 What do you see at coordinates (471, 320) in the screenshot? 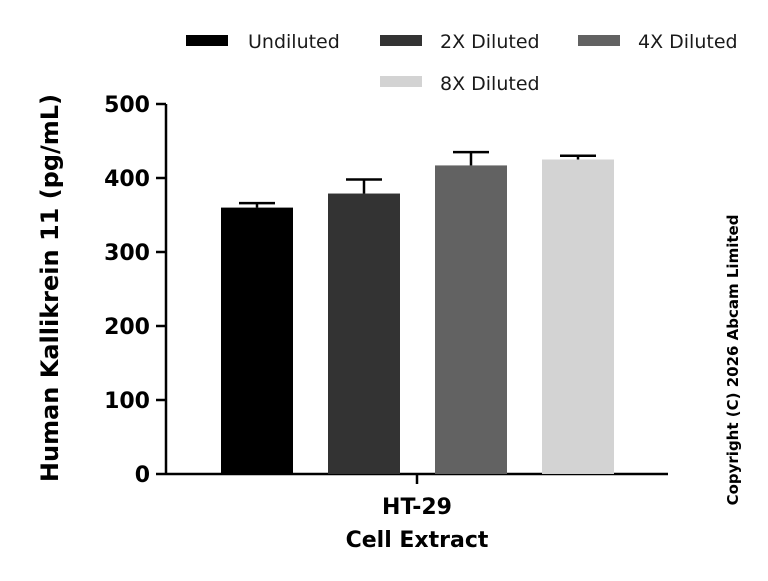
I see `bar-4x-diluted` at bounding box center [471, 320].